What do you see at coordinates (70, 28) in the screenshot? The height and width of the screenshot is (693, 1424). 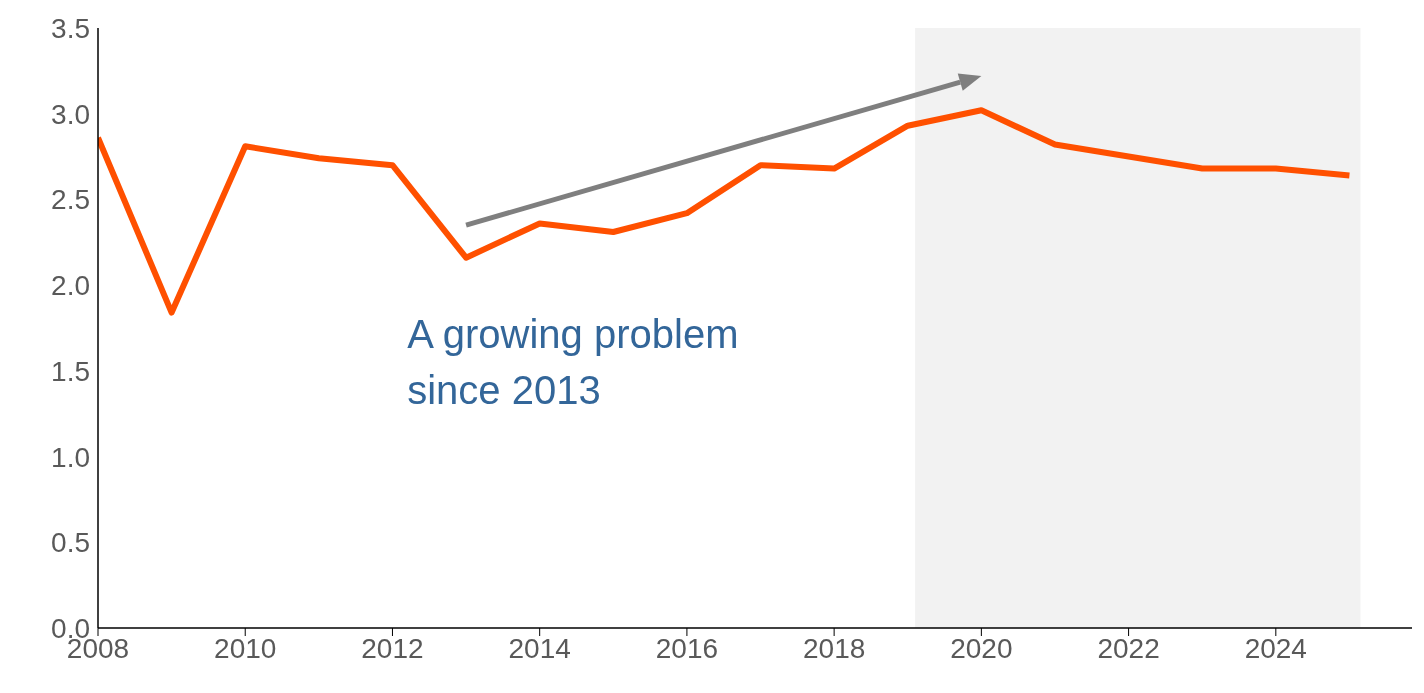 I see `y-tick-label: 3.5` at bounding box center [70, 28].